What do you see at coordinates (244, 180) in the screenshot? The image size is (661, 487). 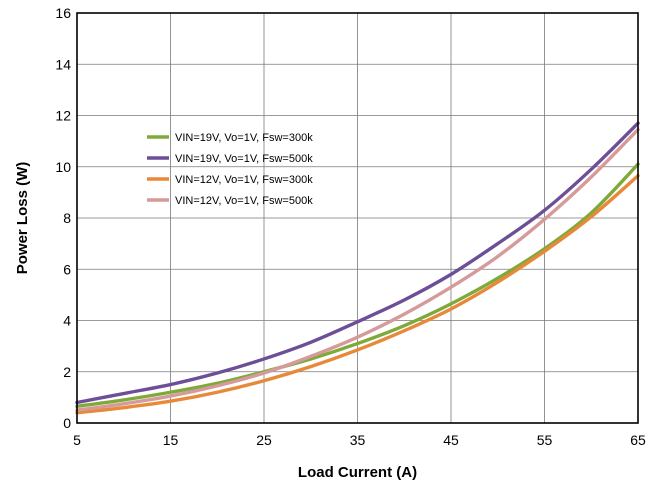 I see `legend-label: VIN=12V, Vo=1V, Fsw=300k` at bounding box center [244, 180].